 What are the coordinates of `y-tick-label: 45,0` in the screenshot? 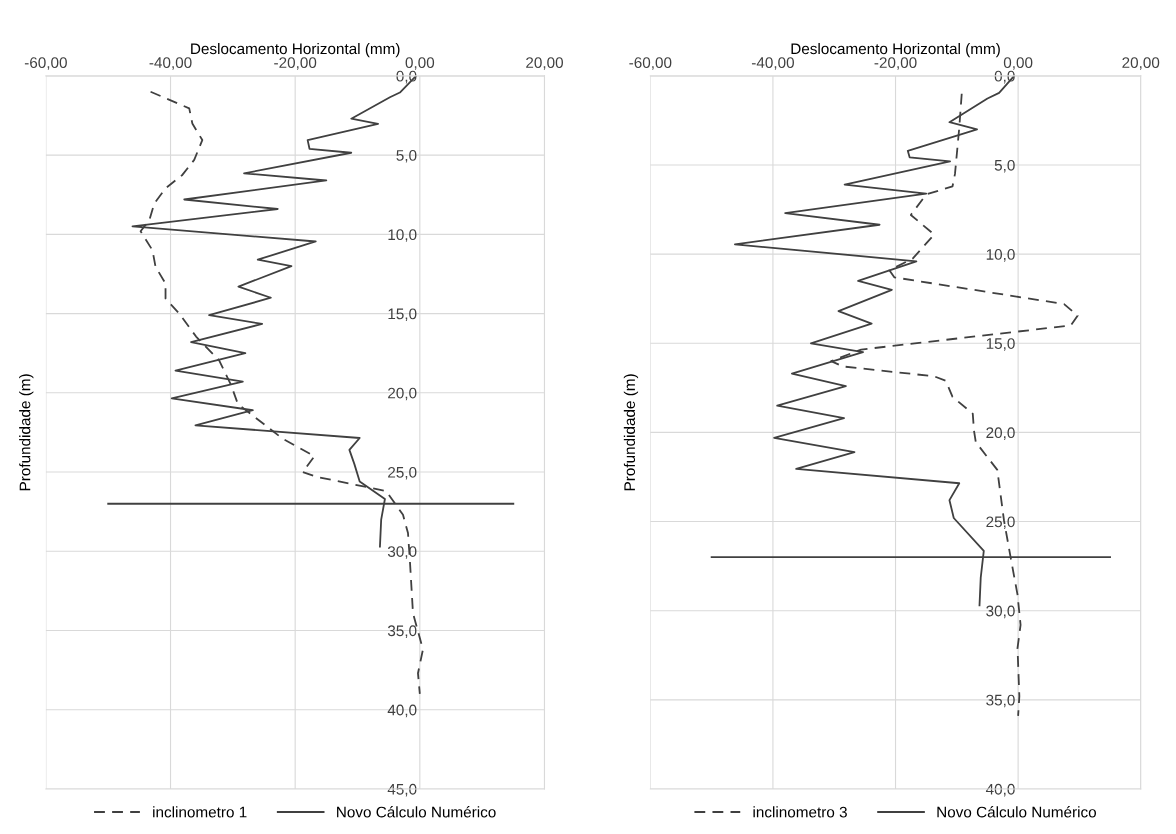 It's located at (402, 790).